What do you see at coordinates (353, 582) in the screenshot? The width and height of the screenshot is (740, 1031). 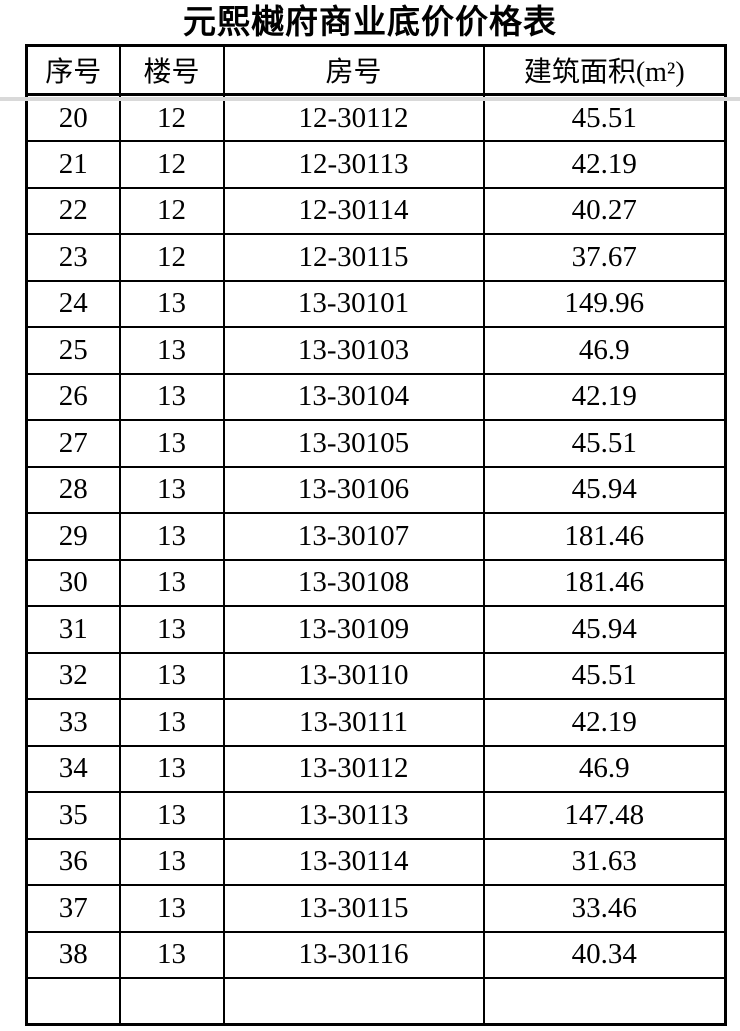 I see `table-cell: 13-30108` at bounding box center [353, 582].